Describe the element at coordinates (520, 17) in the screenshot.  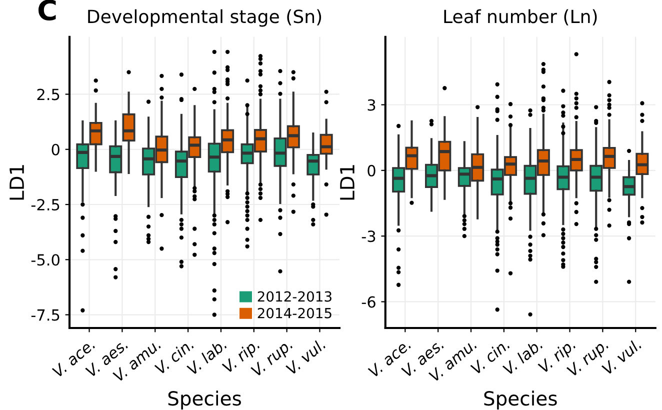
I see `chart-title: Leaf number (Ln)` at that location.